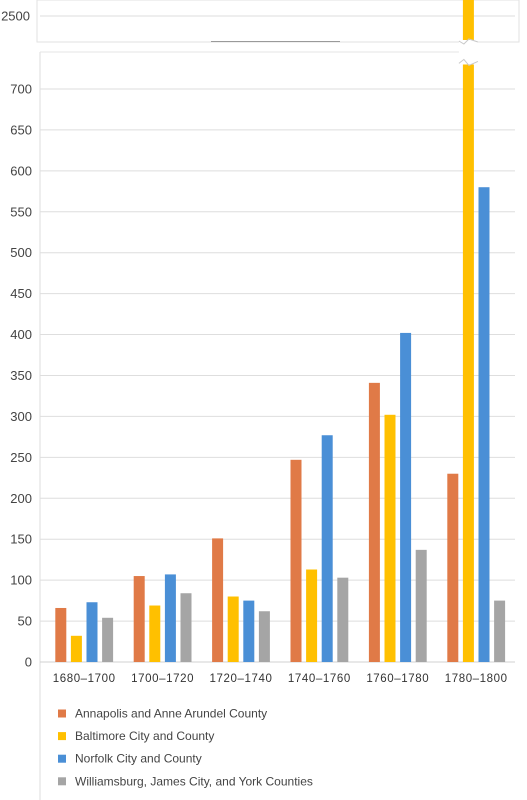  Describe the element at coordinates (21, 252) in the screenshot. I see `y-tick-label: 500` at that location.